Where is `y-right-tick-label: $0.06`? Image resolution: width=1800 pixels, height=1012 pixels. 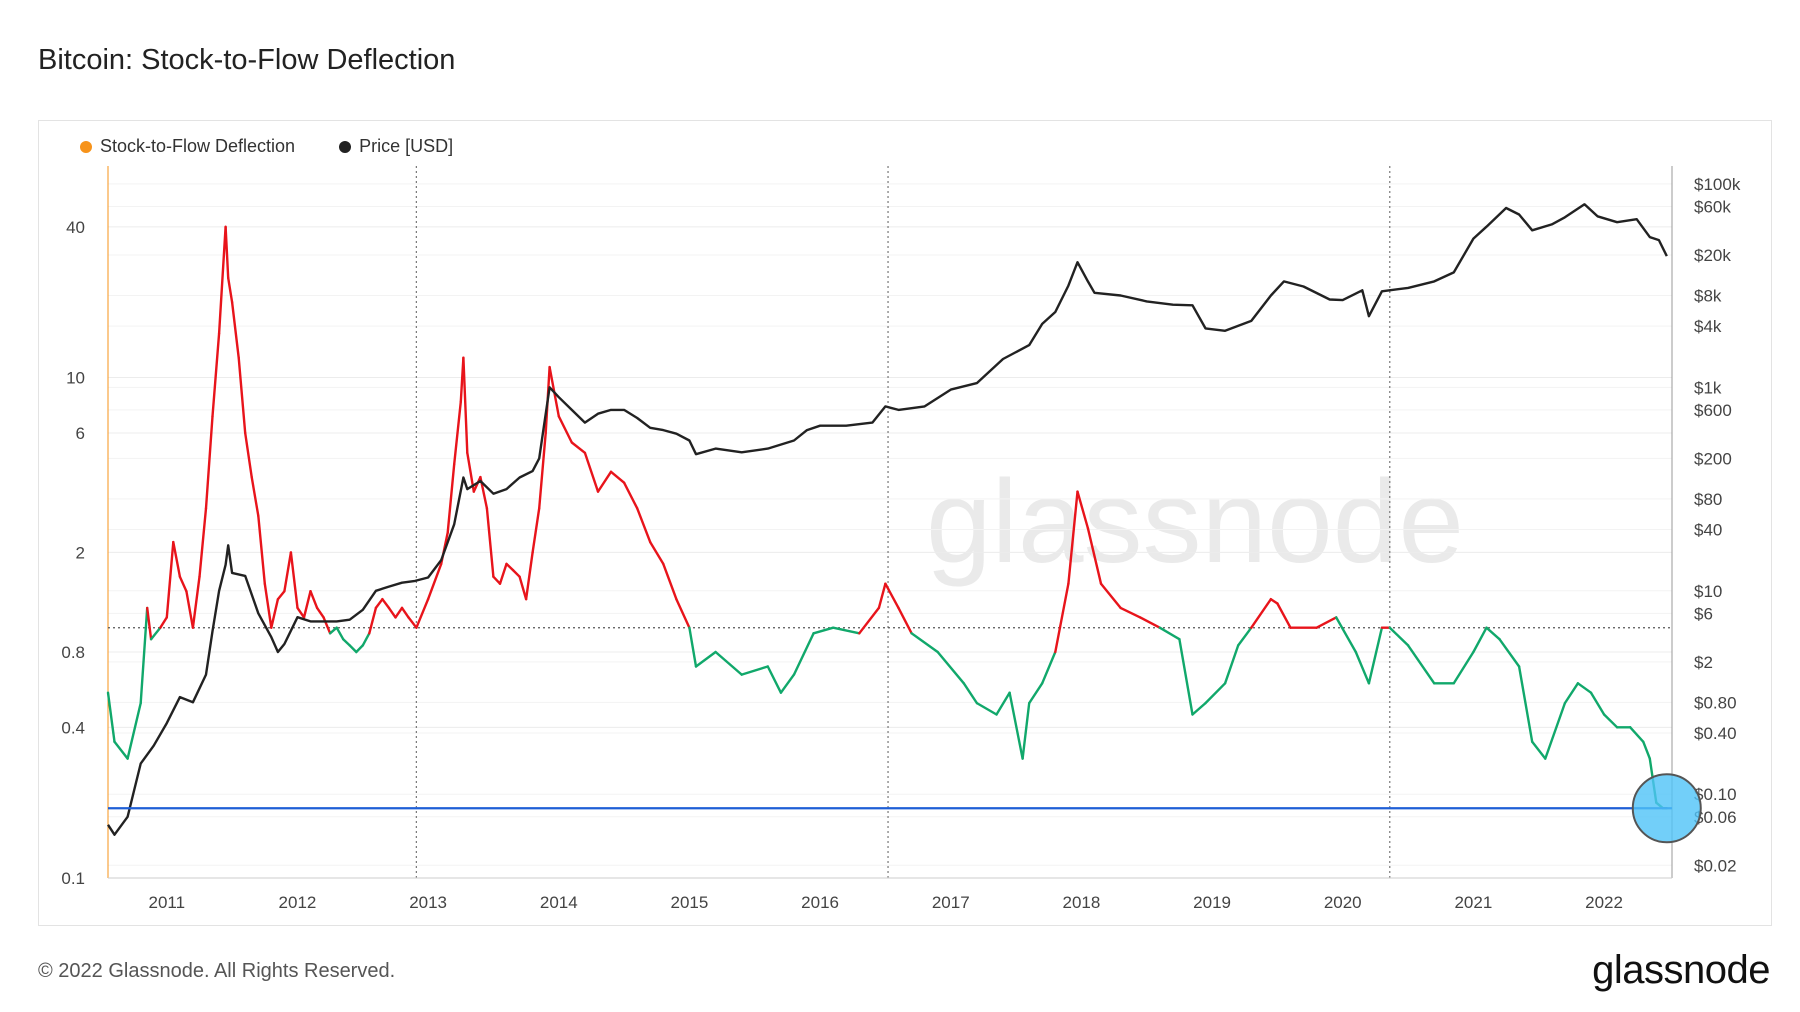
y-right-tick-label: $0.06 is located at coordinates (1715, 817).